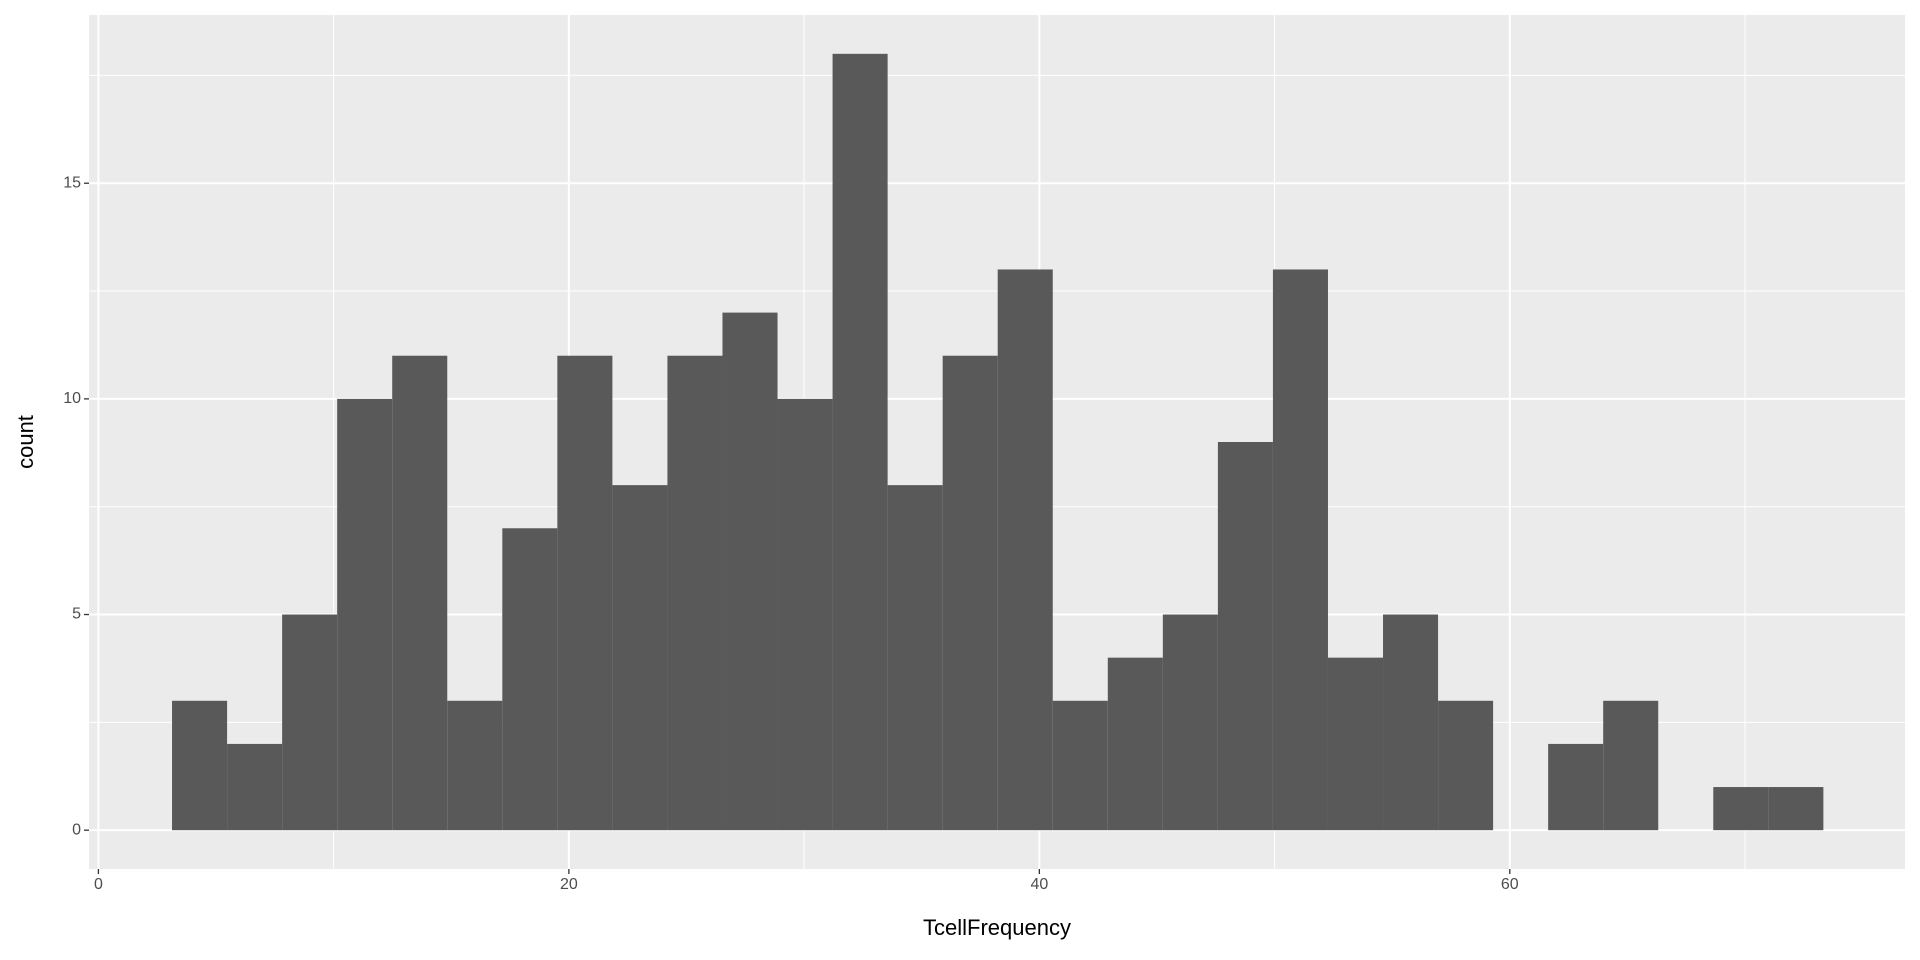 This screenshot has width=1920, height=960. I want to click on y-tick-label: 10, so click(72, 398).